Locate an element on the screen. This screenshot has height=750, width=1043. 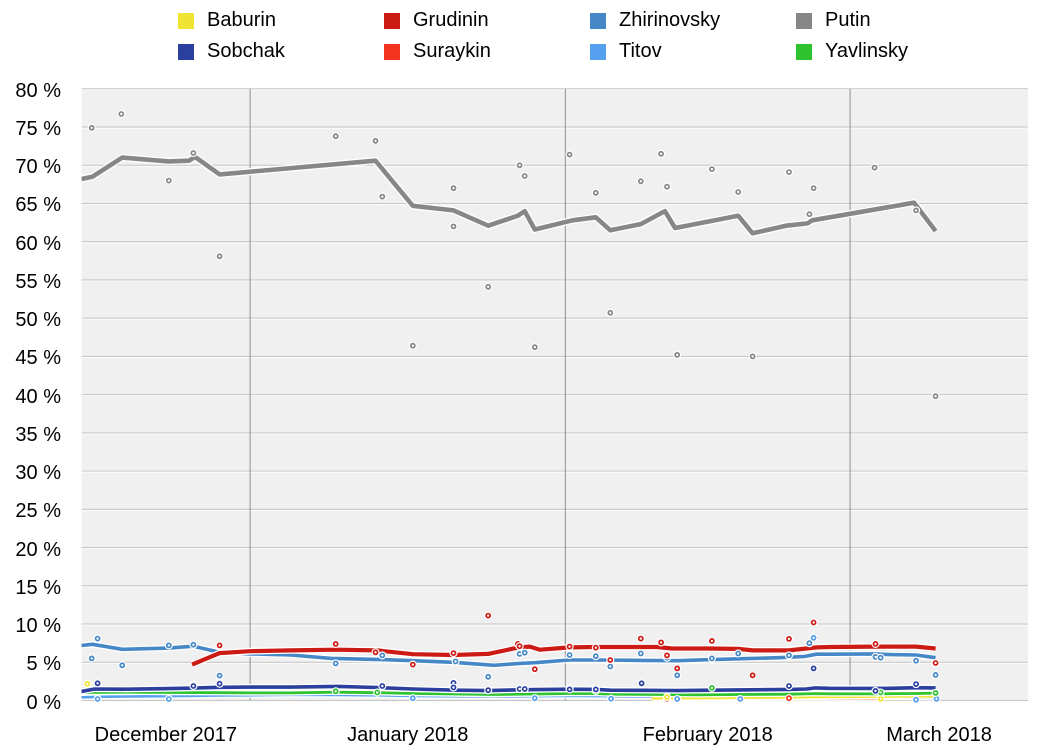
y-axis-tick-label-15: 15 % is located at coordinates (38, 587).